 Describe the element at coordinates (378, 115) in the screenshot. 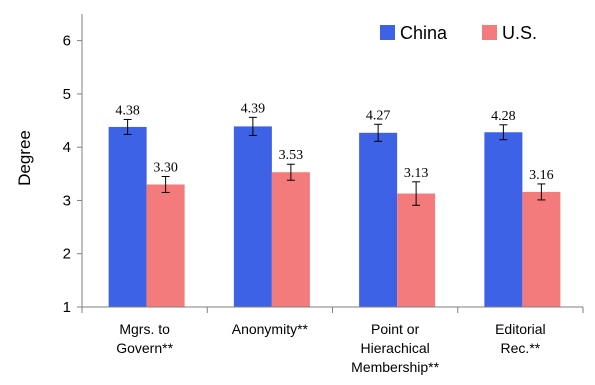

I see `data-label: 4.27` at that location.